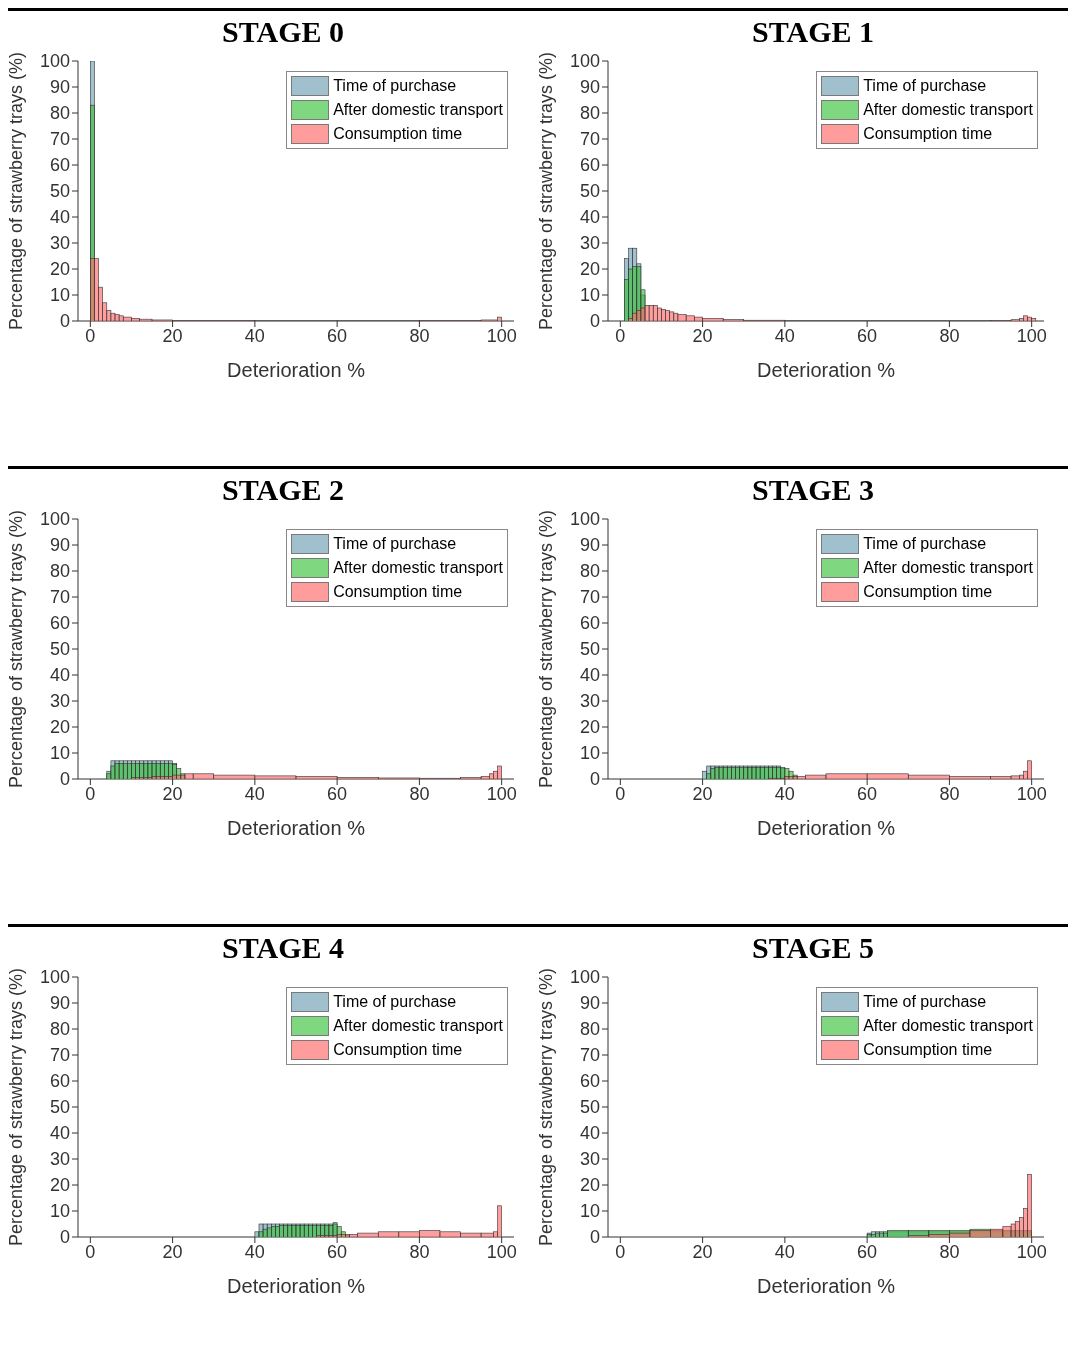 The width and height of the screenshot is (1069, 1371). Describe the element at coordinates (283, 490) in the screenshot. I see `chart-title: STAGE 2` at that location.